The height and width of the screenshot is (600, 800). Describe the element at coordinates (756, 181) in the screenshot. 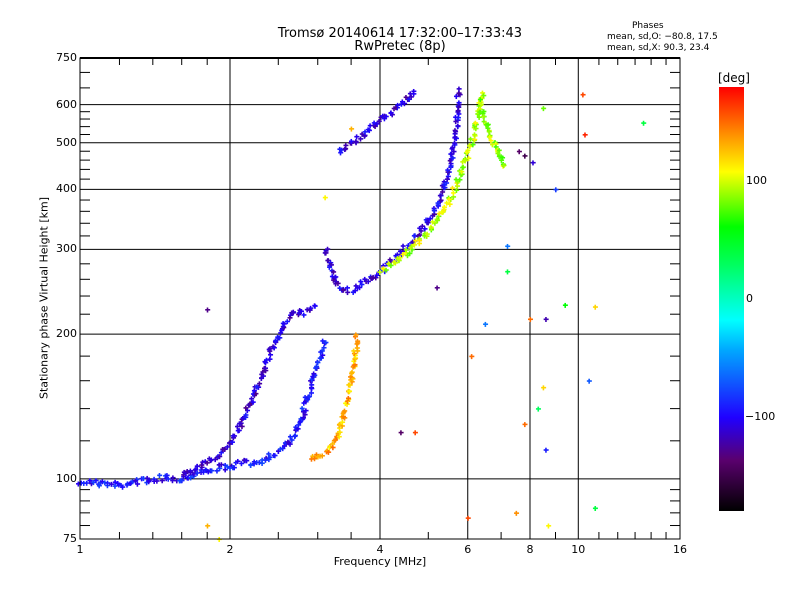

I see `colorbar-tick-label: 100` at that location.